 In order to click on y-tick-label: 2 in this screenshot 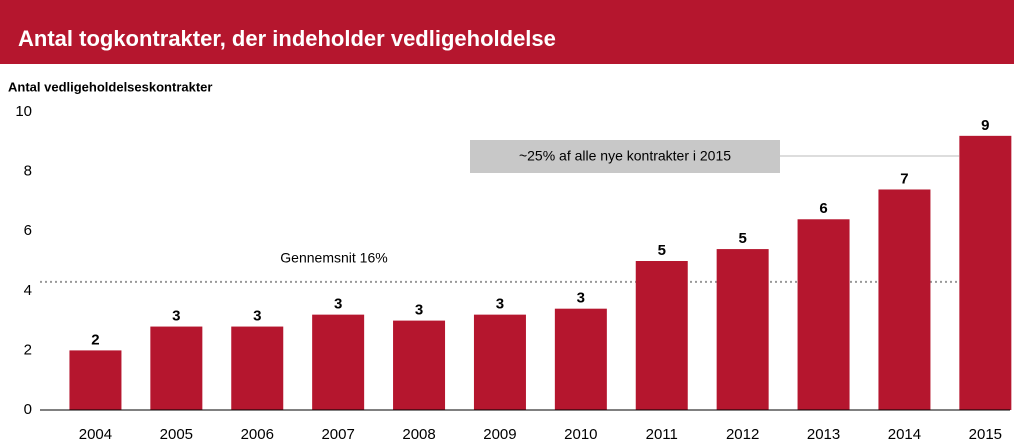, I will do `click(28, 349)`.